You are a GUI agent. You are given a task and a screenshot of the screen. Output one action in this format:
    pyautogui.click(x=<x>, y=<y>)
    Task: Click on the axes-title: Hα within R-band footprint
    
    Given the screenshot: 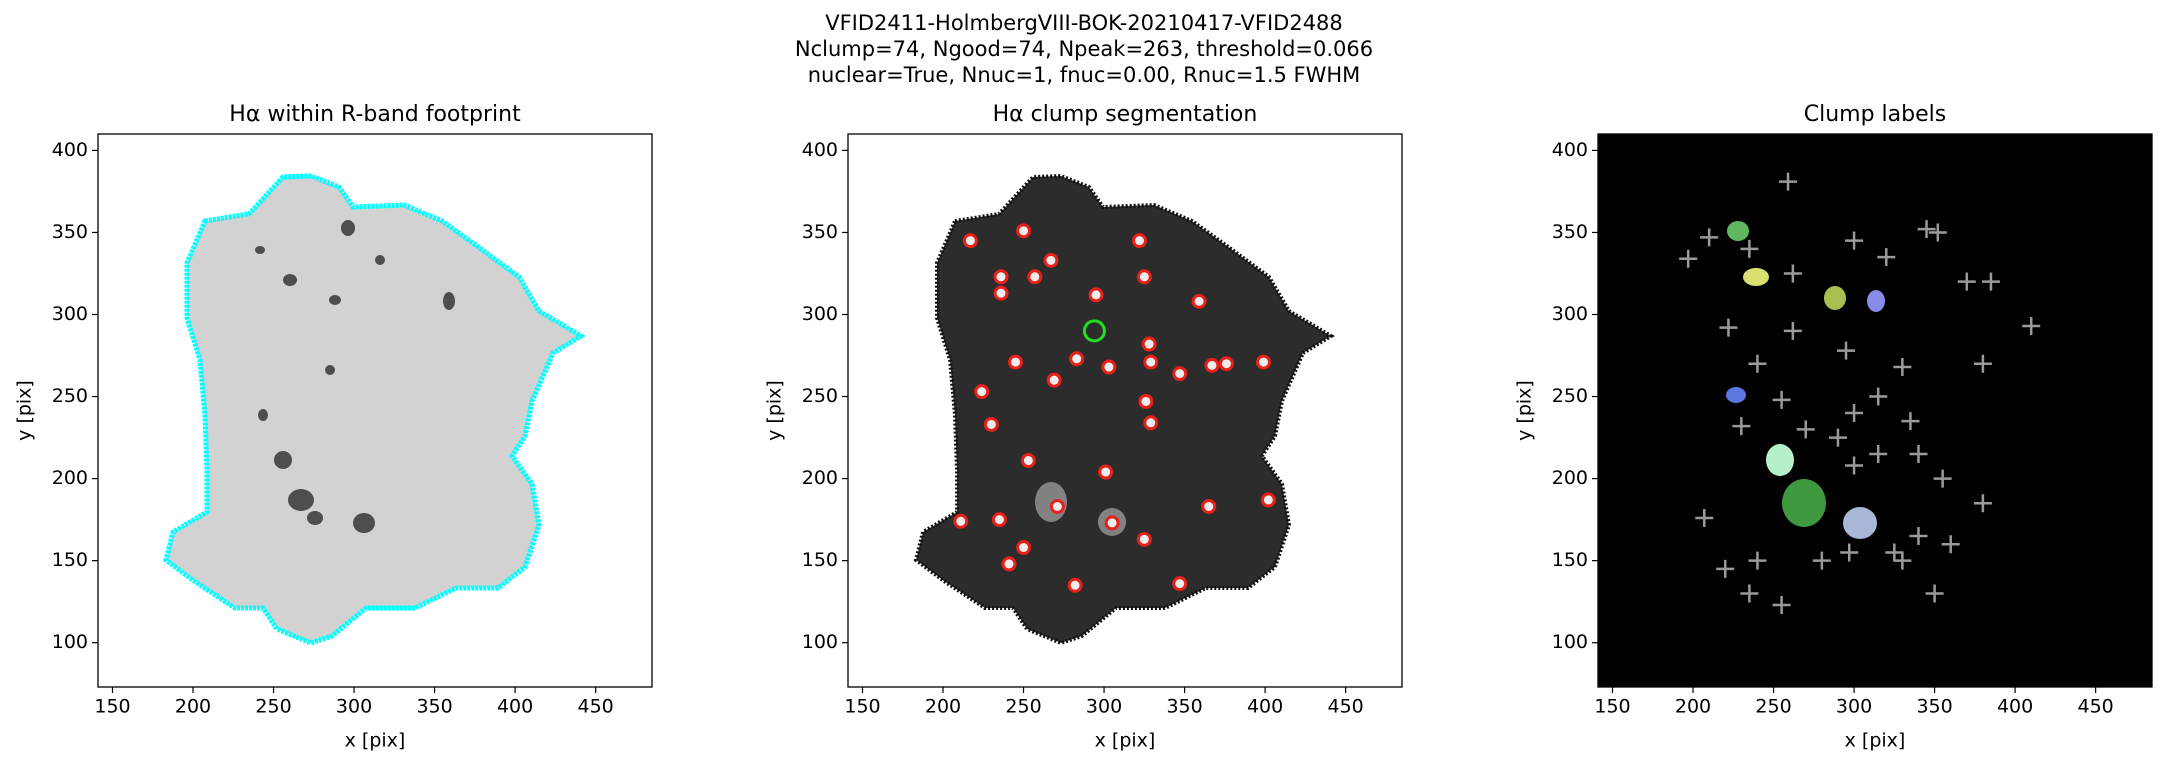 What is the action you would take?
    pyautogui.click(x=375, y=114)
    